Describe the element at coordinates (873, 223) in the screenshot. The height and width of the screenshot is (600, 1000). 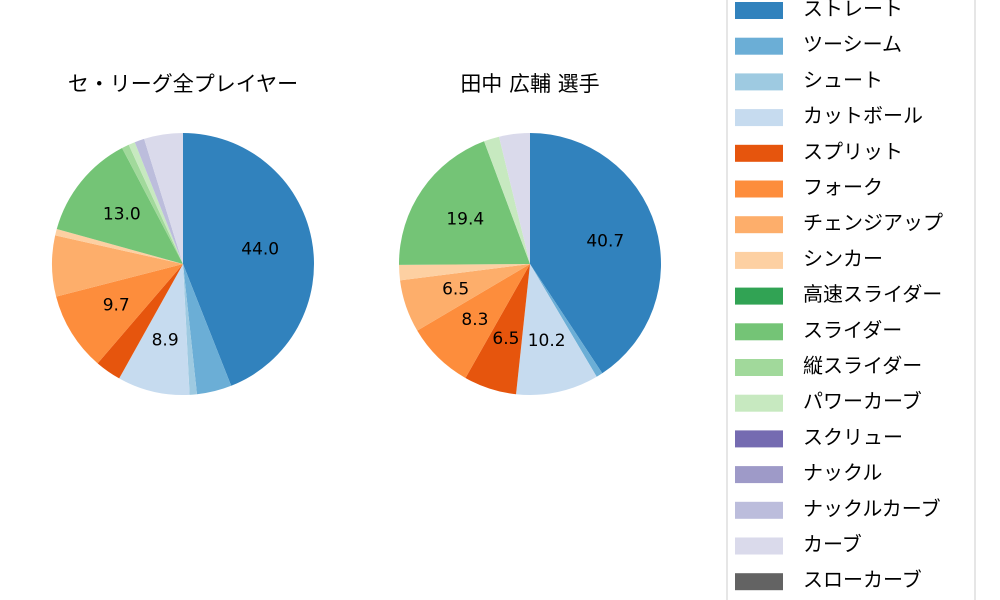
I see `legend-label: チェンジアップ` at that location.